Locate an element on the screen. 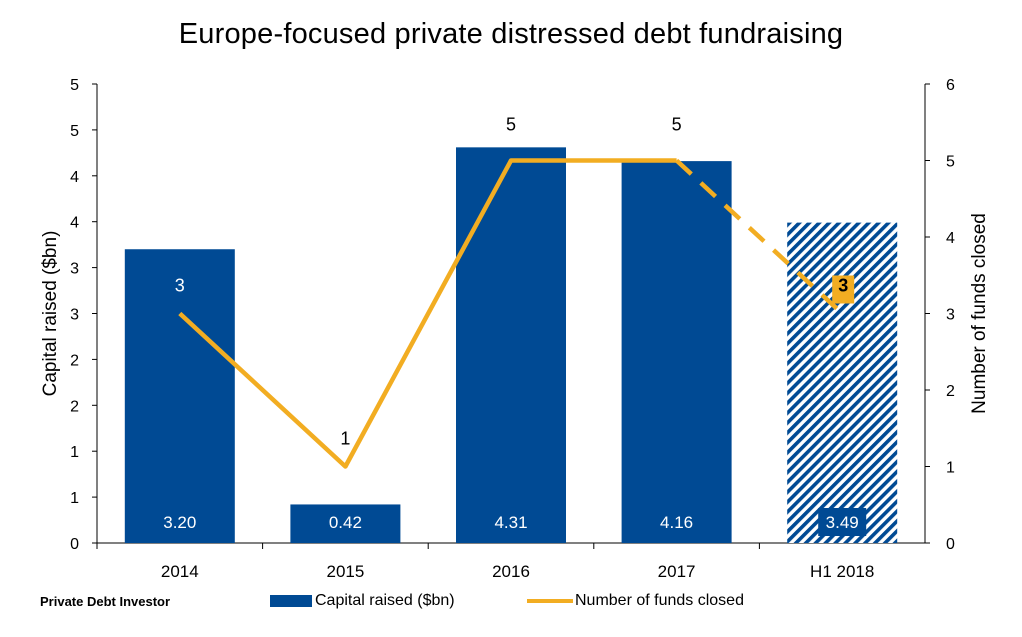 The height and width of the screenshot is (637, 1022). x-axis-tick-label: 2016 is located at coordinates (511, 571).